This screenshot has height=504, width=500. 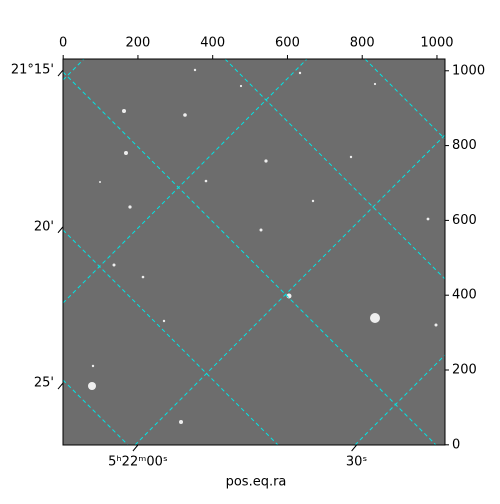 What do you see at coordinates (44, 226) in the screenshot?
I see `dec-tick-label: 20'` at bounding box center [44, 226].